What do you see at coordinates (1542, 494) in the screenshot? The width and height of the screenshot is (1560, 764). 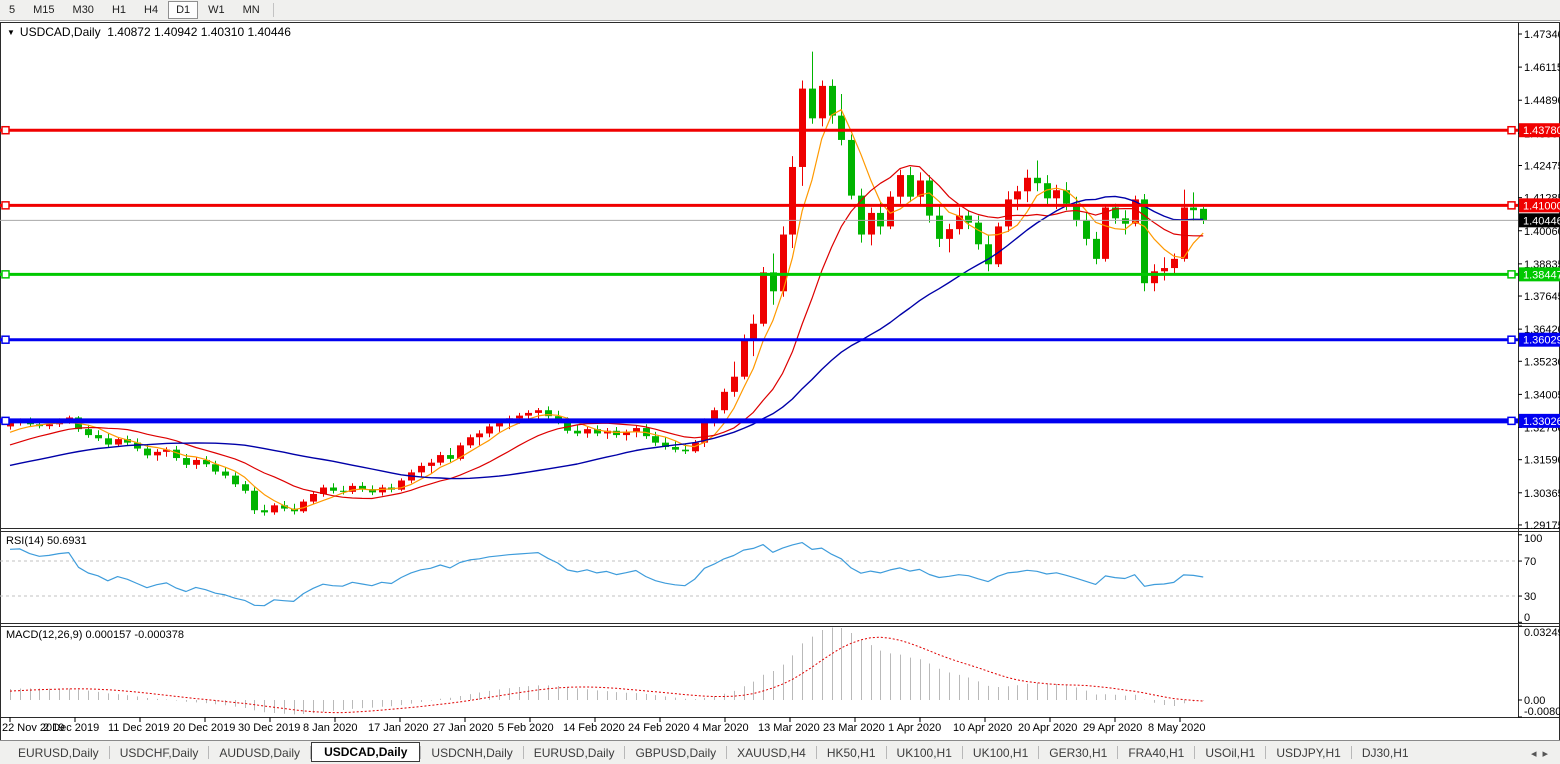 I see `svg-text: 1.30365` at bounding box center [1542, 494].